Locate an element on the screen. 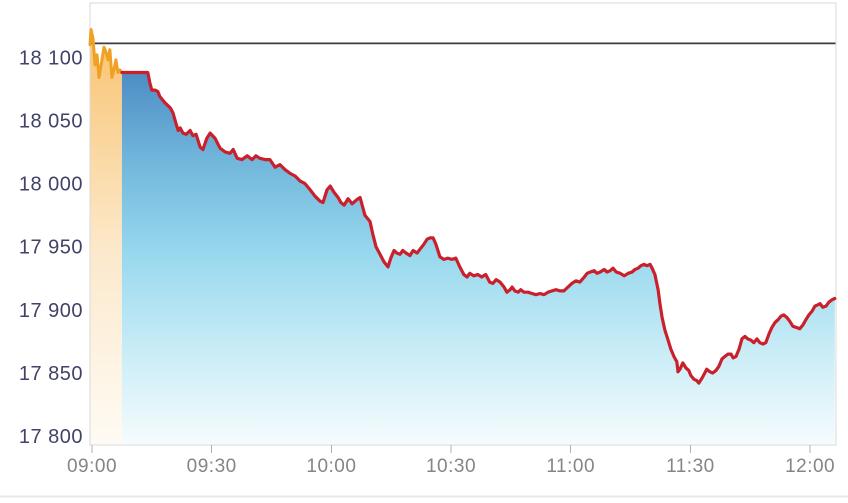 This screenshot has height=503, width=848. y-axis-label: 17 900 is located at coordinates (51, 311).